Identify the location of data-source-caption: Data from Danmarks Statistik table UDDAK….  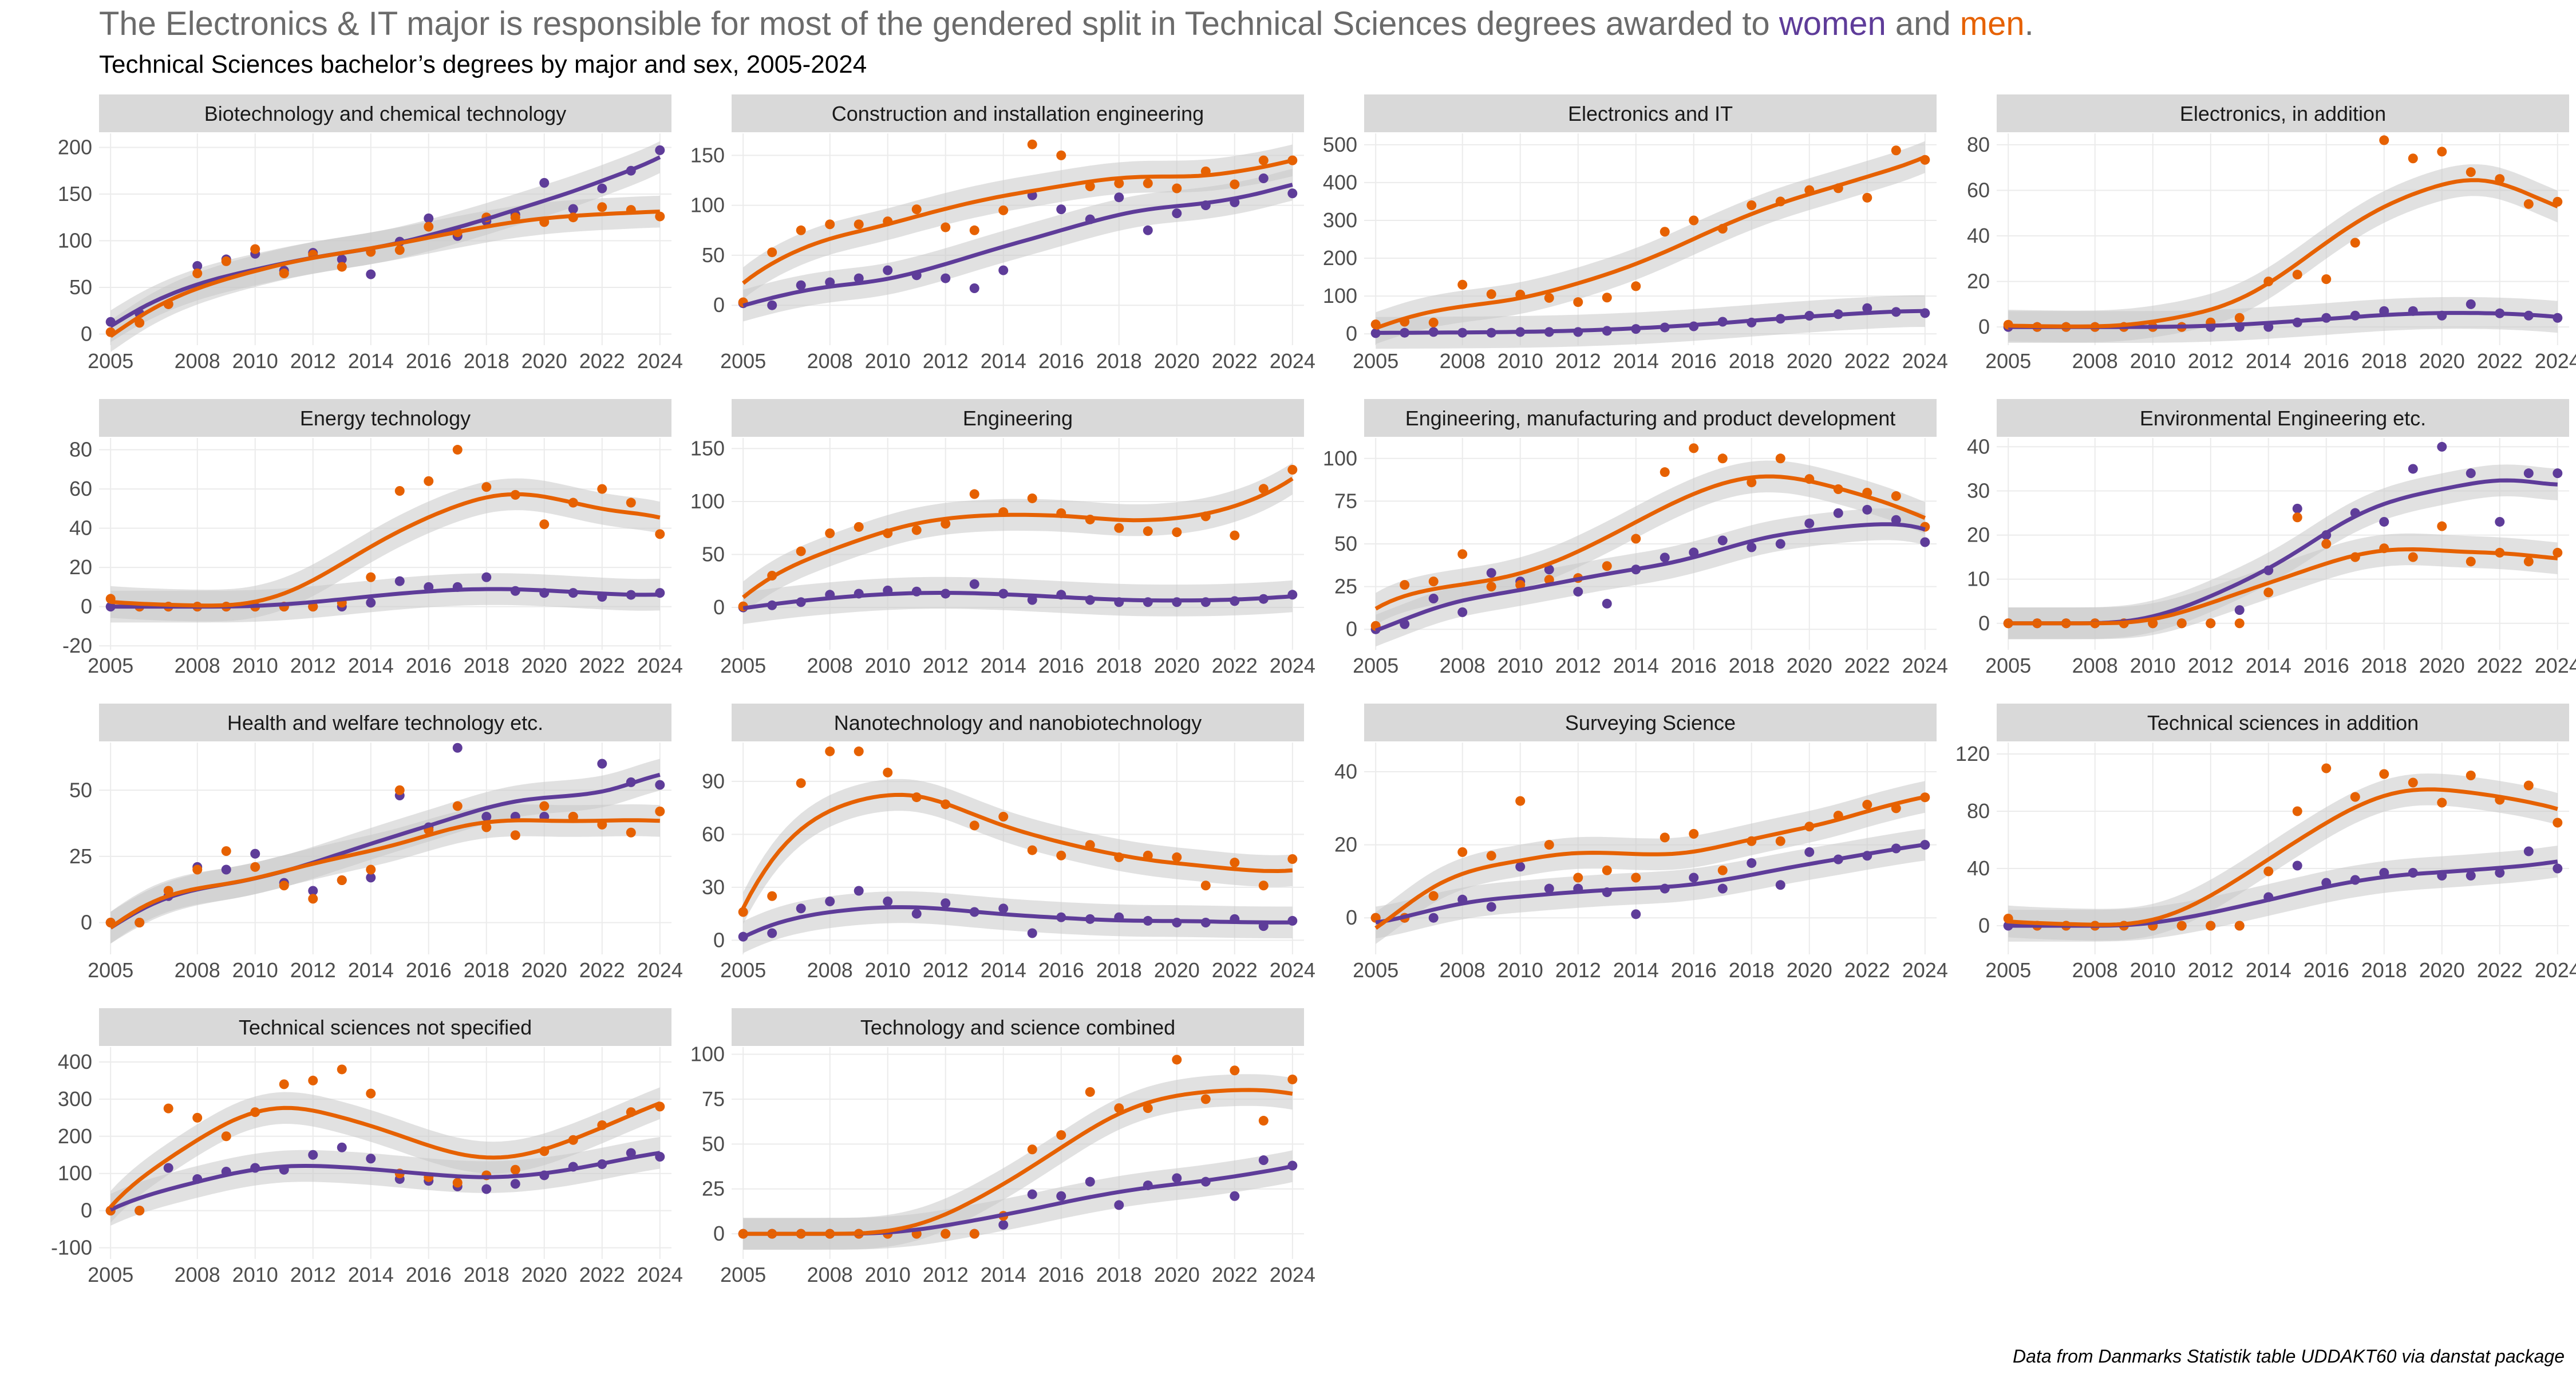
(2289, 1357).